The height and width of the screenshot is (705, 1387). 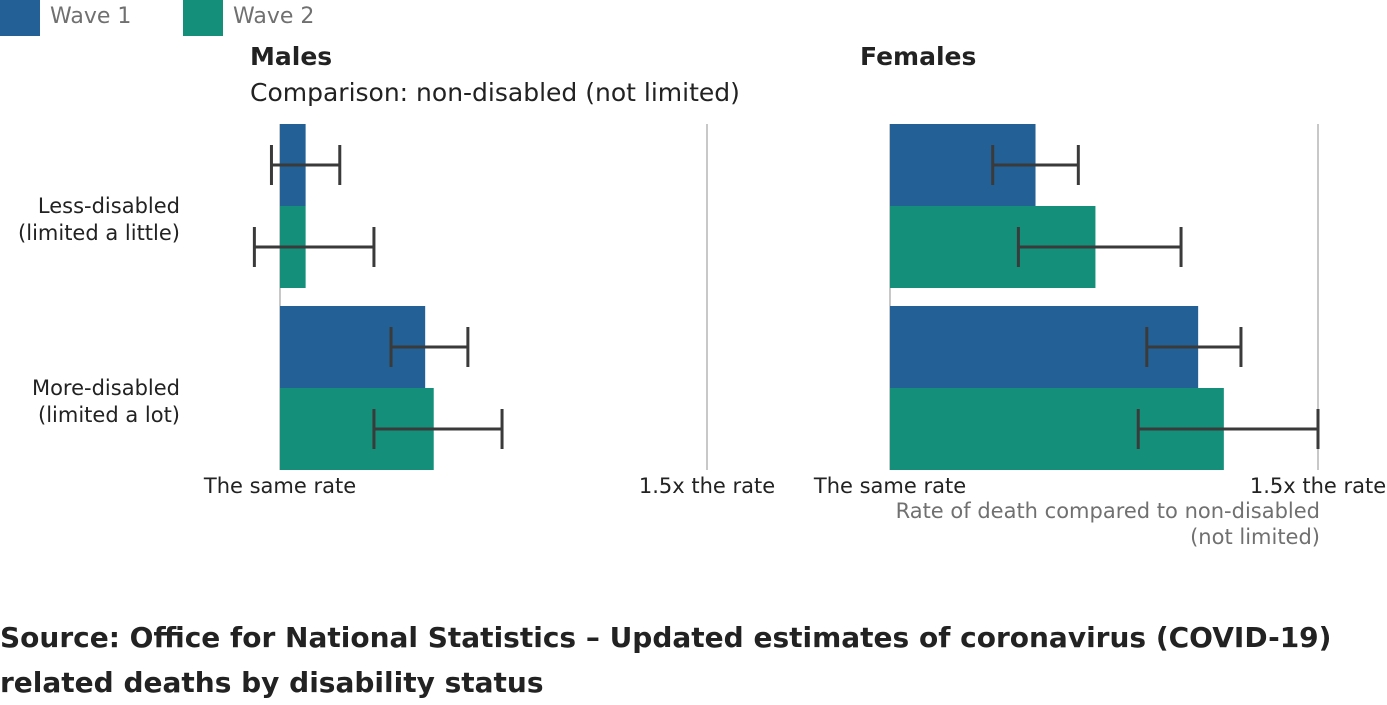 What do you see at coordinates (99, 219) in the screenshot?
I see `category-label-less-disabled: Less-disabled (limited a little)` at bounding box center [99, 219].